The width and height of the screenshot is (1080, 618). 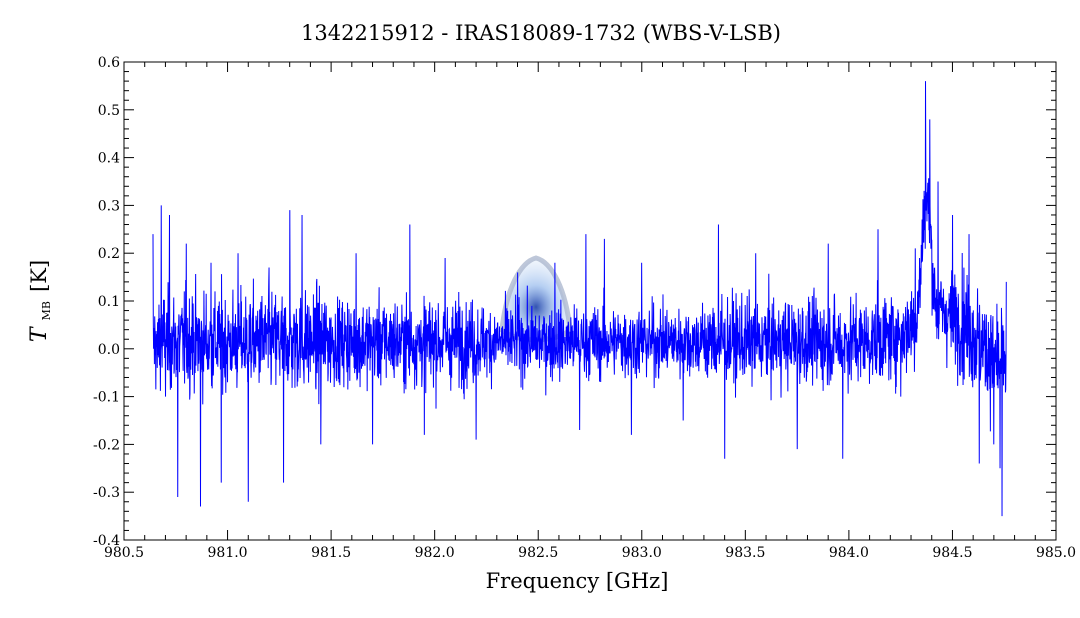 I want to click on x-tick-label: 981.0, so click(x=228, y=553).